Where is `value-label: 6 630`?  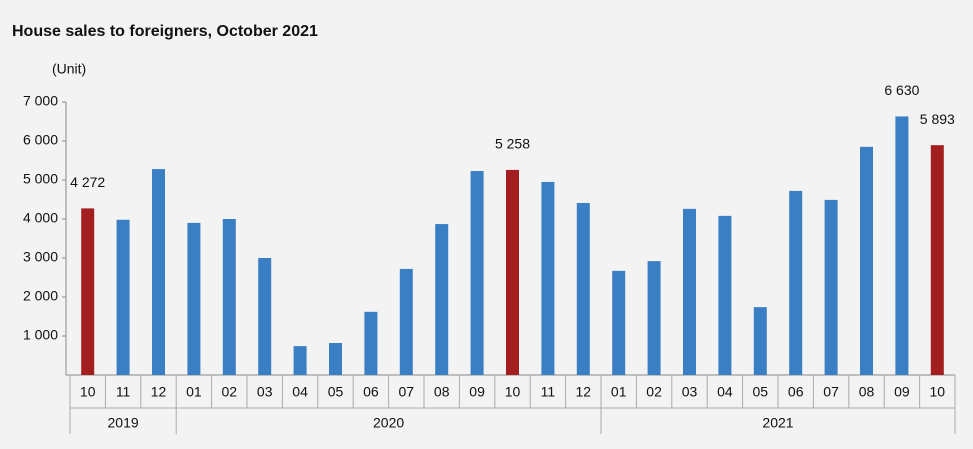 value-label: 6 630 is located at coordinates (901, 90).